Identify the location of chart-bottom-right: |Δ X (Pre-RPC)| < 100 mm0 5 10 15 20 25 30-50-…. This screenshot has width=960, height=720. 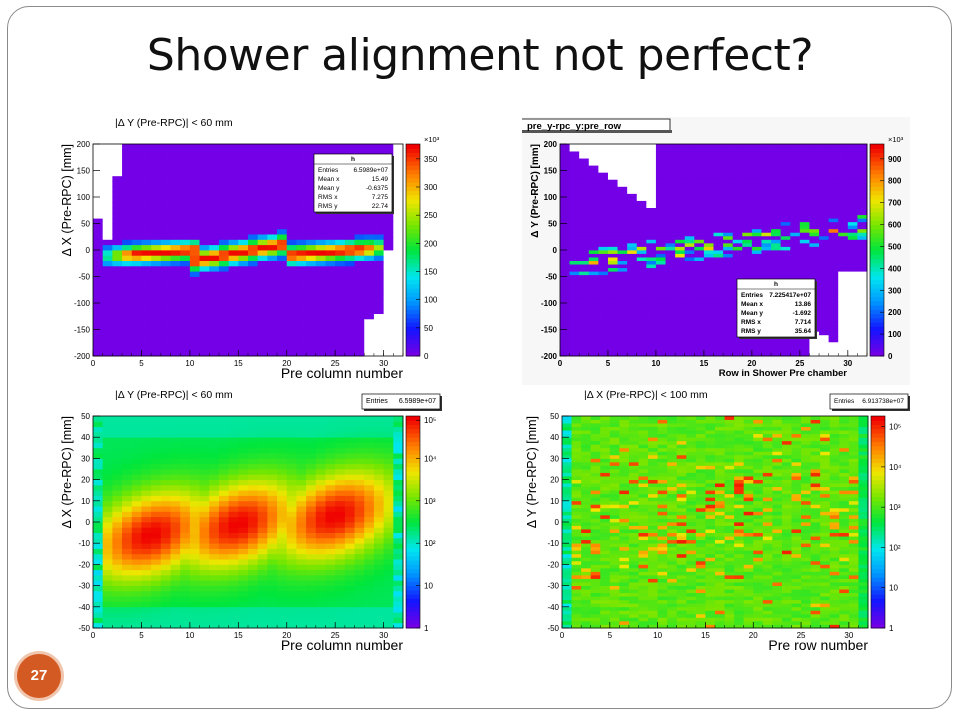
(717, 521).